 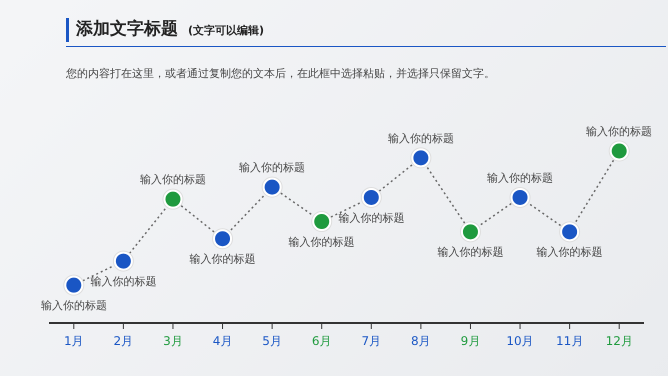 What do you see at coordinates (371, 341) in the screenshot?
I see `x-tick-label: 7月` at bounding box center [371, 341].